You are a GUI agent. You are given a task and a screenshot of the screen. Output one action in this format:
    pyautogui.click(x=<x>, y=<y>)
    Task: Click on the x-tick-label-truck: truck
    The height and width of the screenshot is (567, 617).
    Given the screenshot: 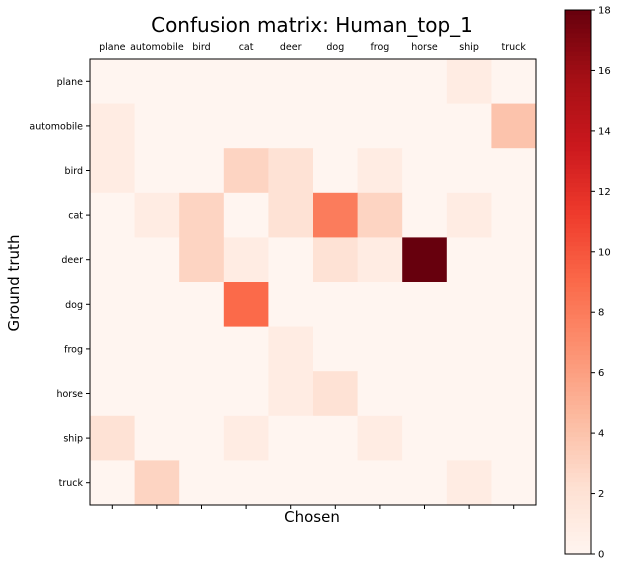 What is the action you would take?
    pyautogui.click(x=514, y=47)
    